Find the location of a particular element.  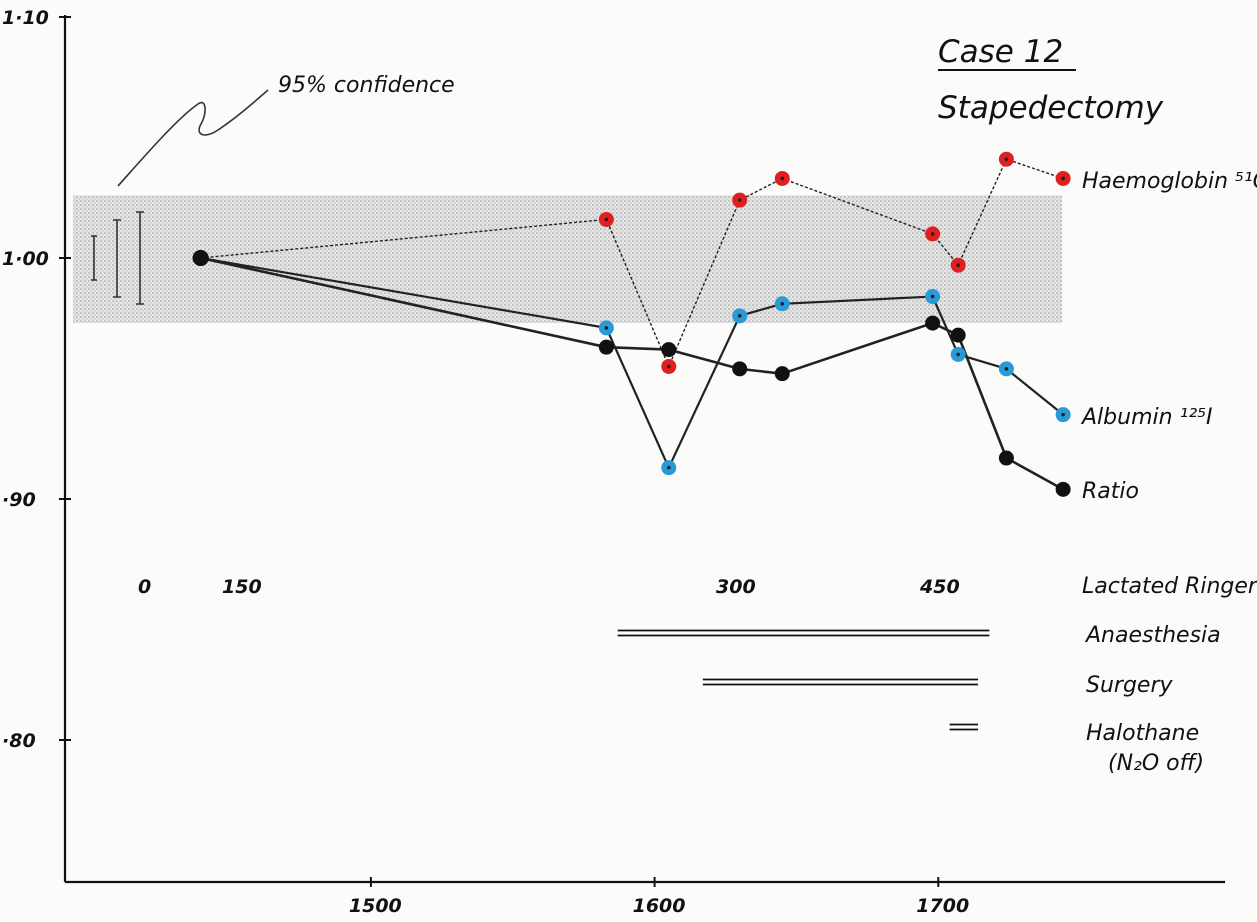

series-label-albumin: Albumin ¹²⁵I is located at coordinates (1146, 417).